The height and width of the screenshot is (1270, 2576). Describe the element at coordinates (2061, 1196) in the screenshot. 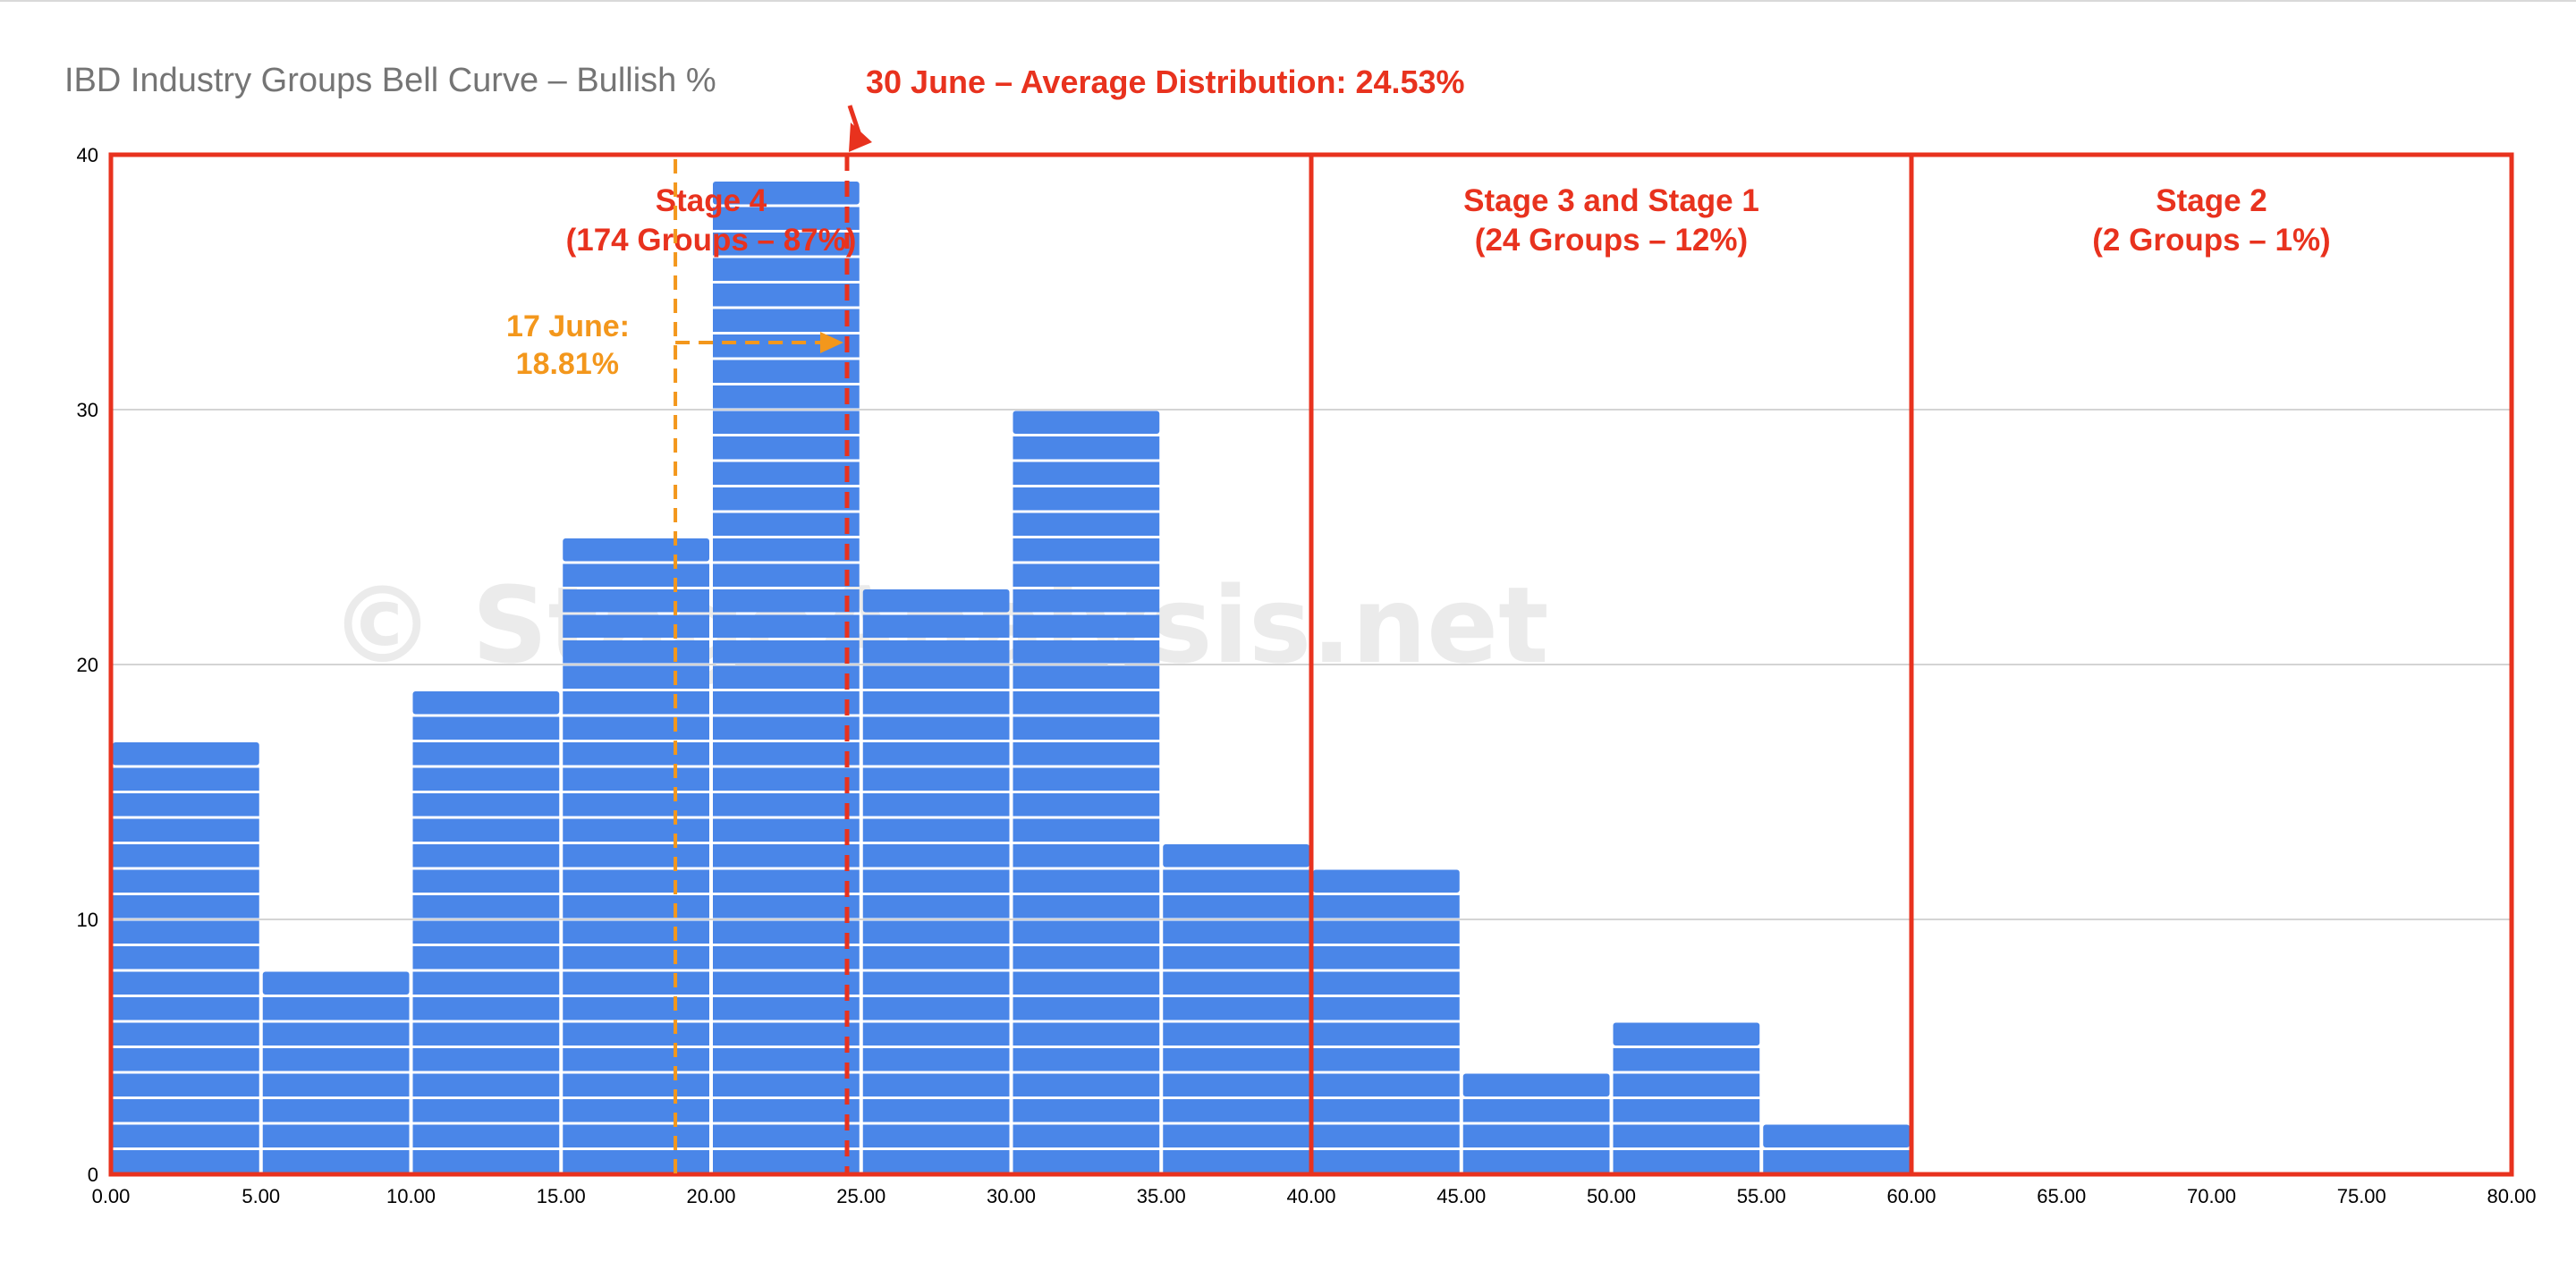

I see `x-tick-label: 65.00` at that location.